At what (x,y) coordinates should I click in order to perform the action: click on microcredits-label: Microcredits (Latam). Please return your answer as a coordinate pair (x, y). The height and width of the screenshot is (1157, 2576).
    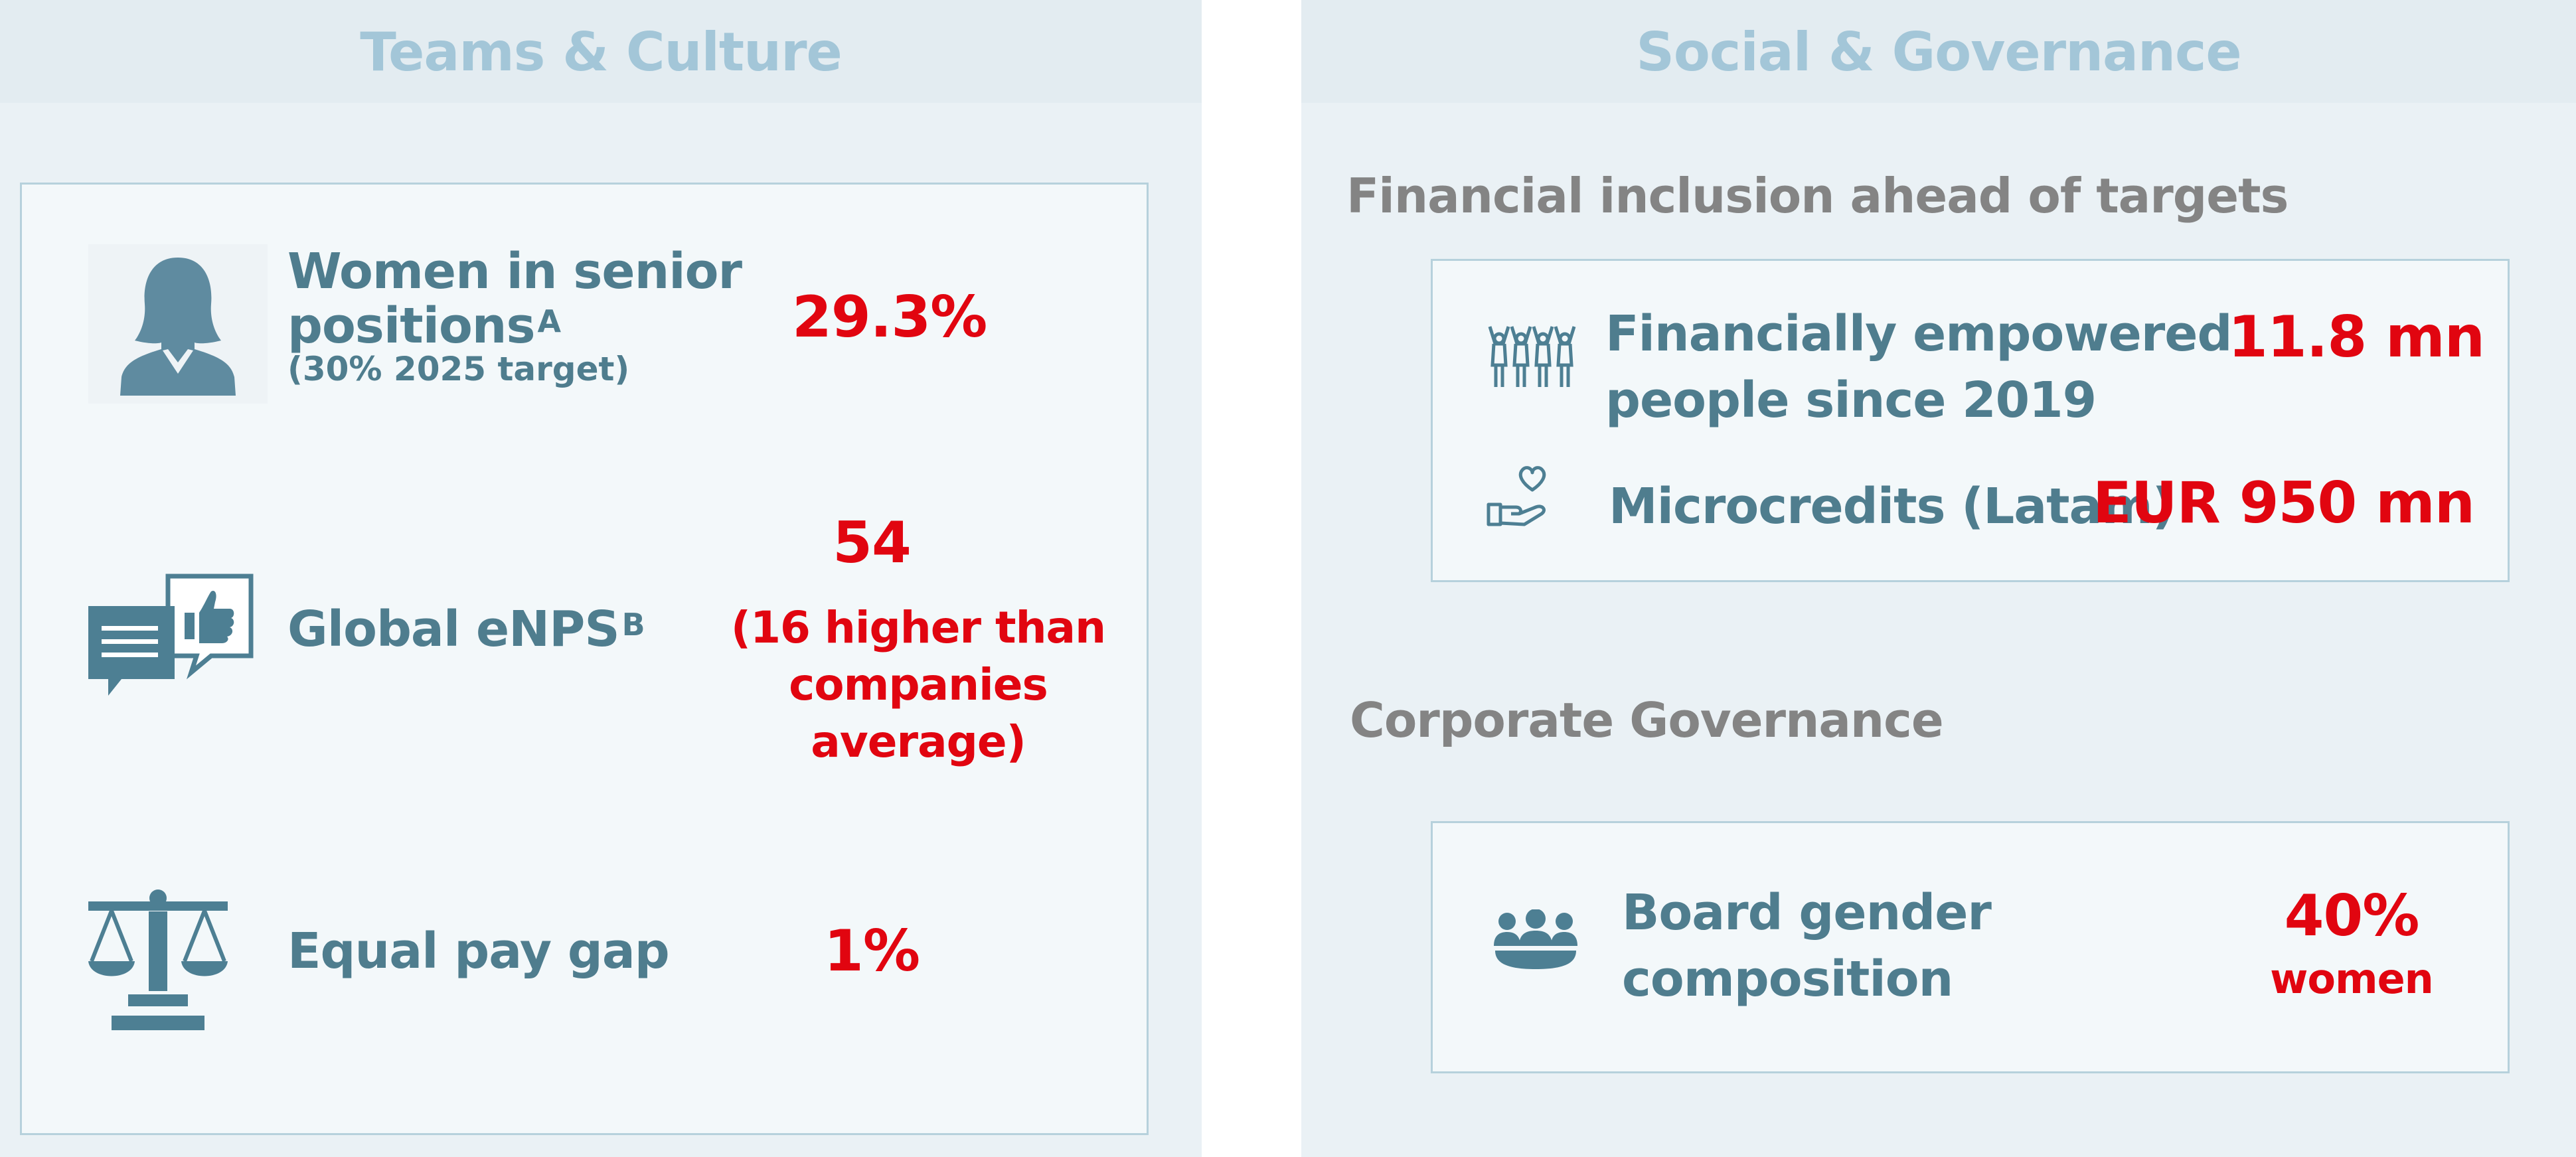
    Looking at the image, I should click on (1891, 506).